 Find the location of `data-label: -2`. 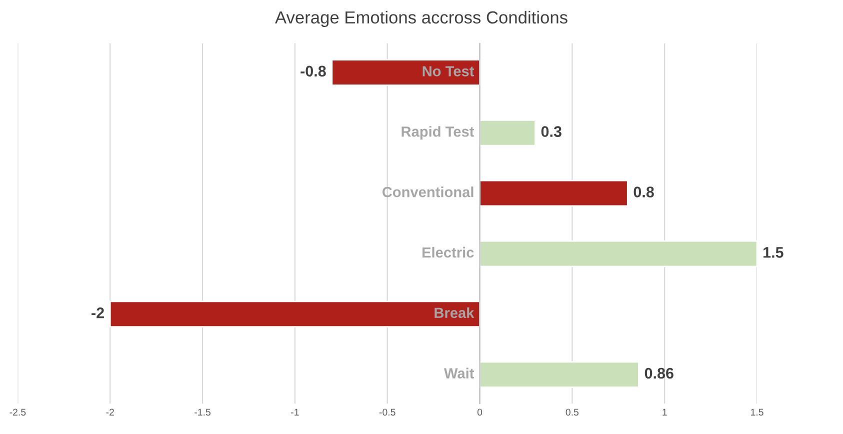

data-label: -2 is located at coordinates (98, 312).